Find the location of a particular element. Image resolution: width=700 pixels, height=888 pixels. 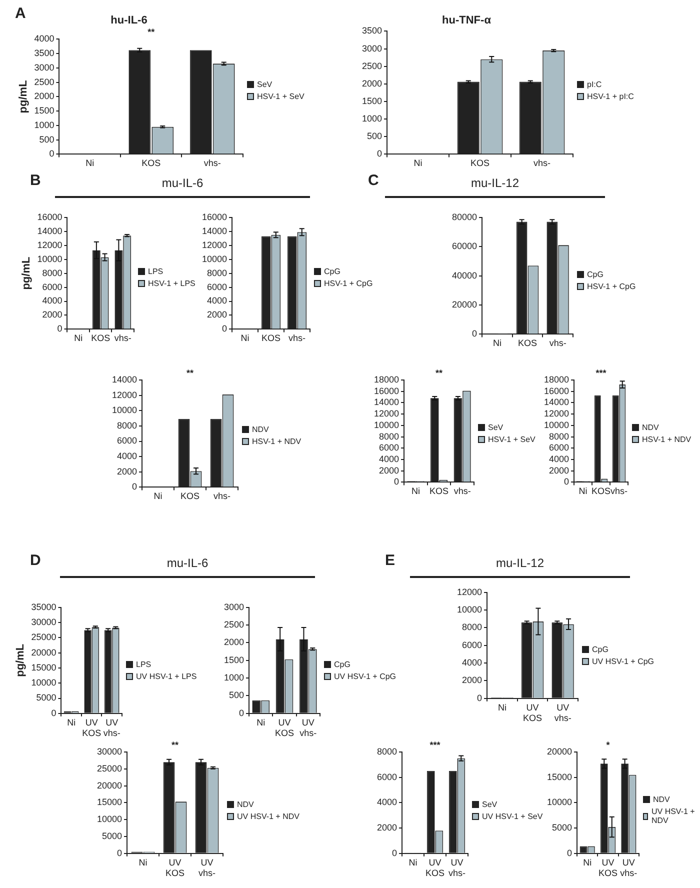

text: A is located at coordinates (20, 13).